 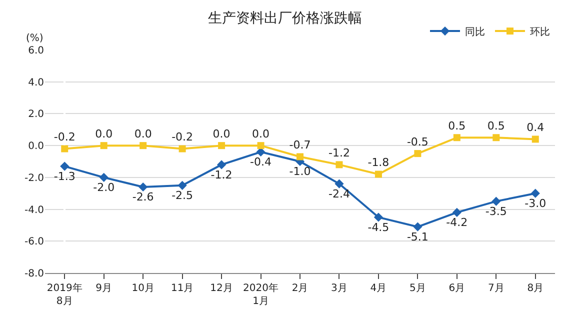 What do you see at coordinates (104, 187) in the screenshot?
I see `data-label: -2.0` at bounding box center [104, 187].